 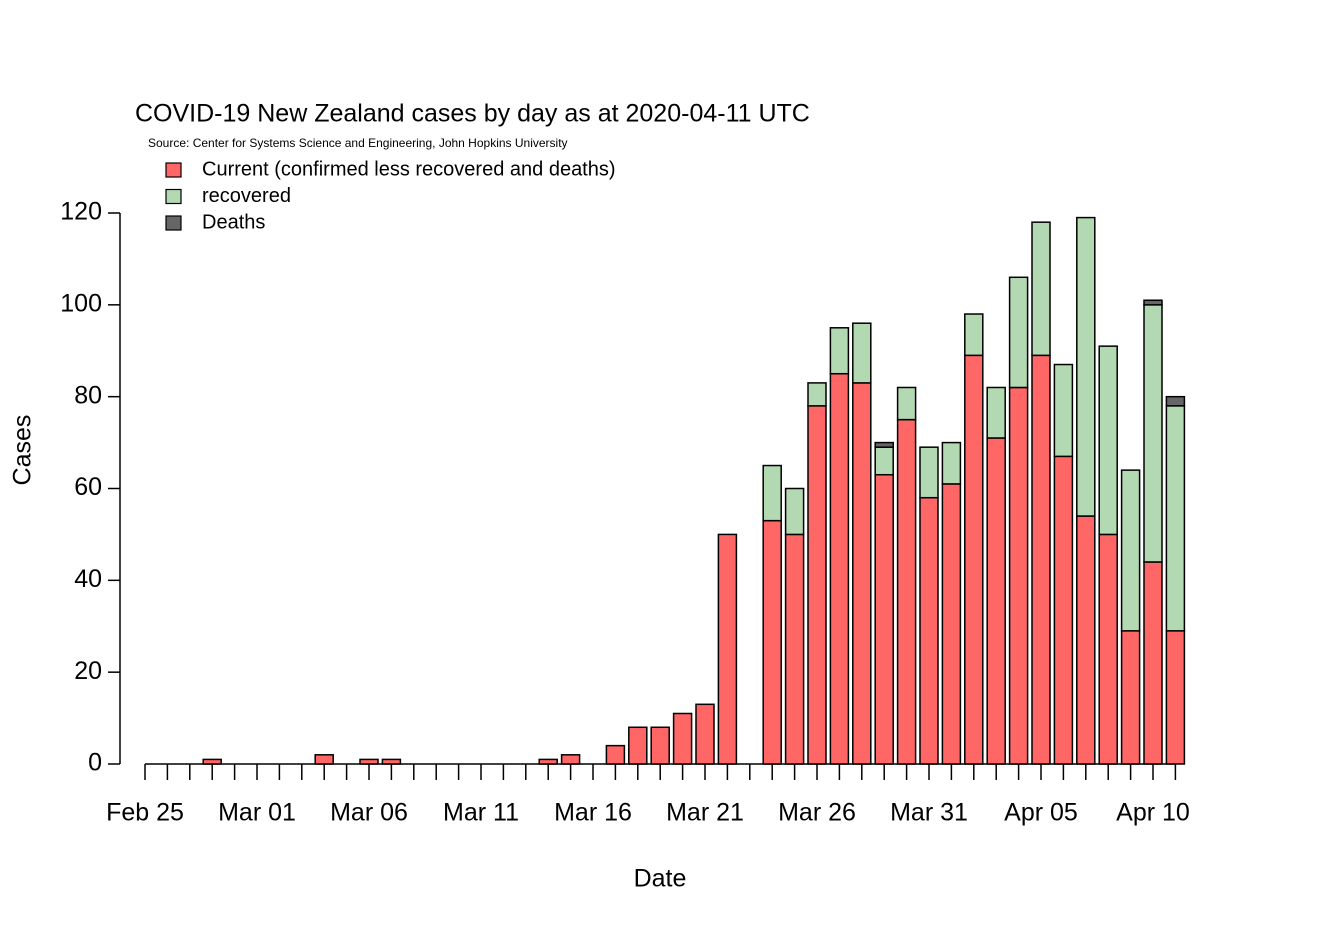 I want to click on legend-label: recovered, so click(x=246, y=196).